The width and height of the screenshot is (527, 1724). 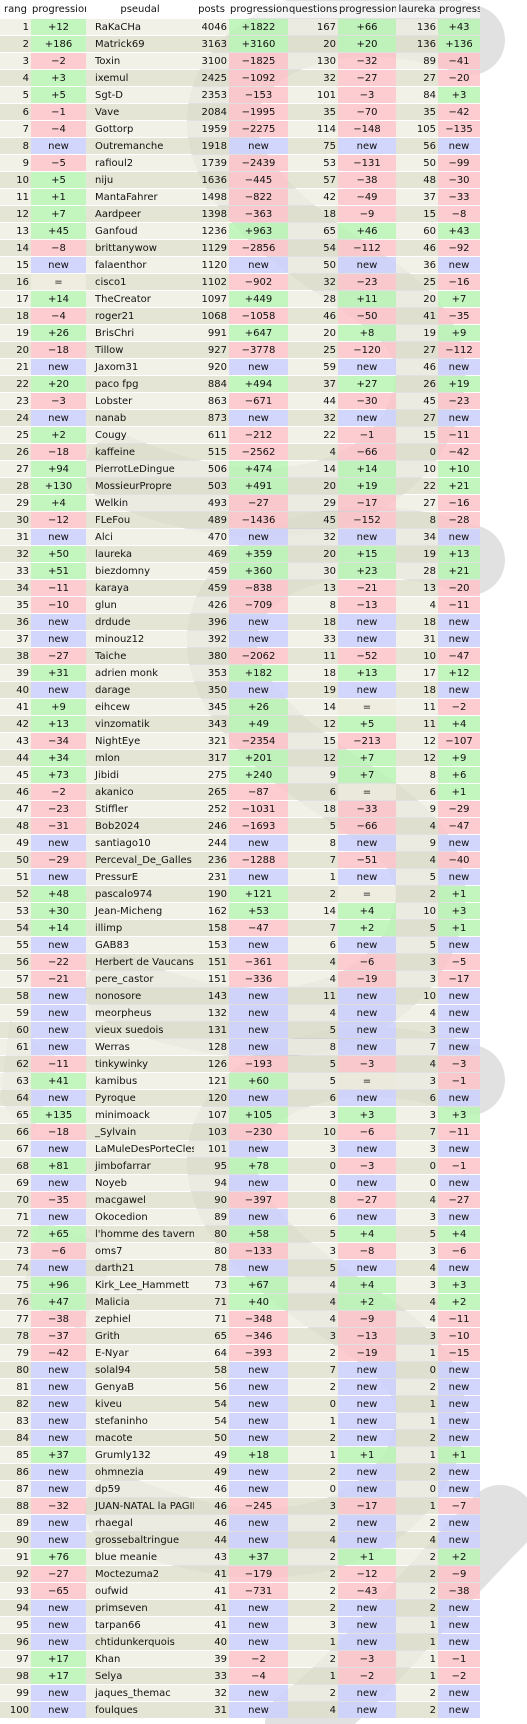 What do you see at coordinates (140, 1081) in the screenshot?
I see `cell-pseudal: kamibus` at bounding box center [140, 1081].